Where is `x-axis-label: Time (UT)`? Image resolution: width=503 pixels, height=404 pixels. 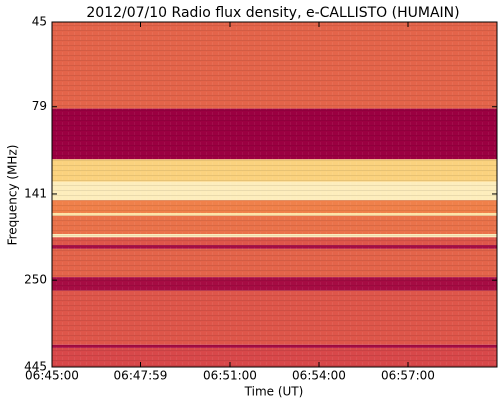 x-axis-label: Time (UT) is located at coordinates (274, 392).